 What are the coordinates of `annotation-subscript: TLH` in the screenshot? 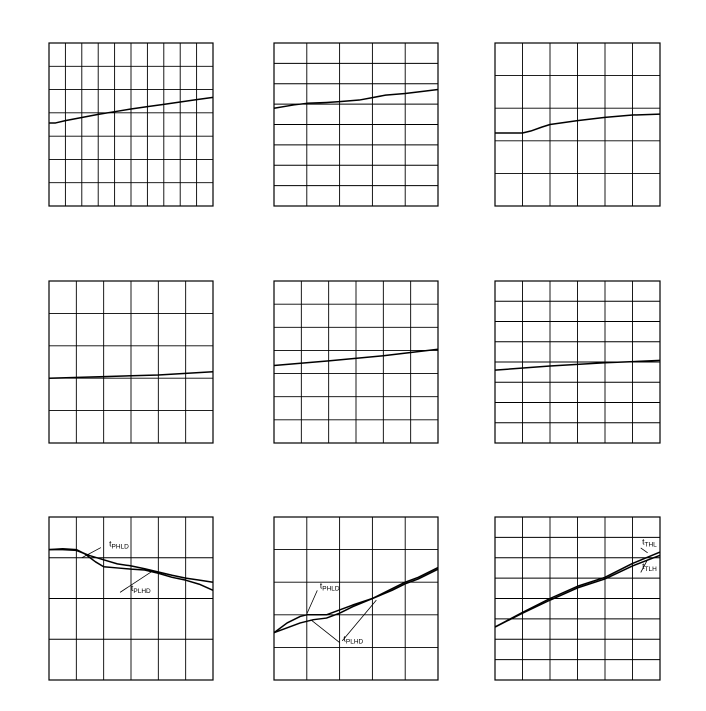 It's located at (651, 569).